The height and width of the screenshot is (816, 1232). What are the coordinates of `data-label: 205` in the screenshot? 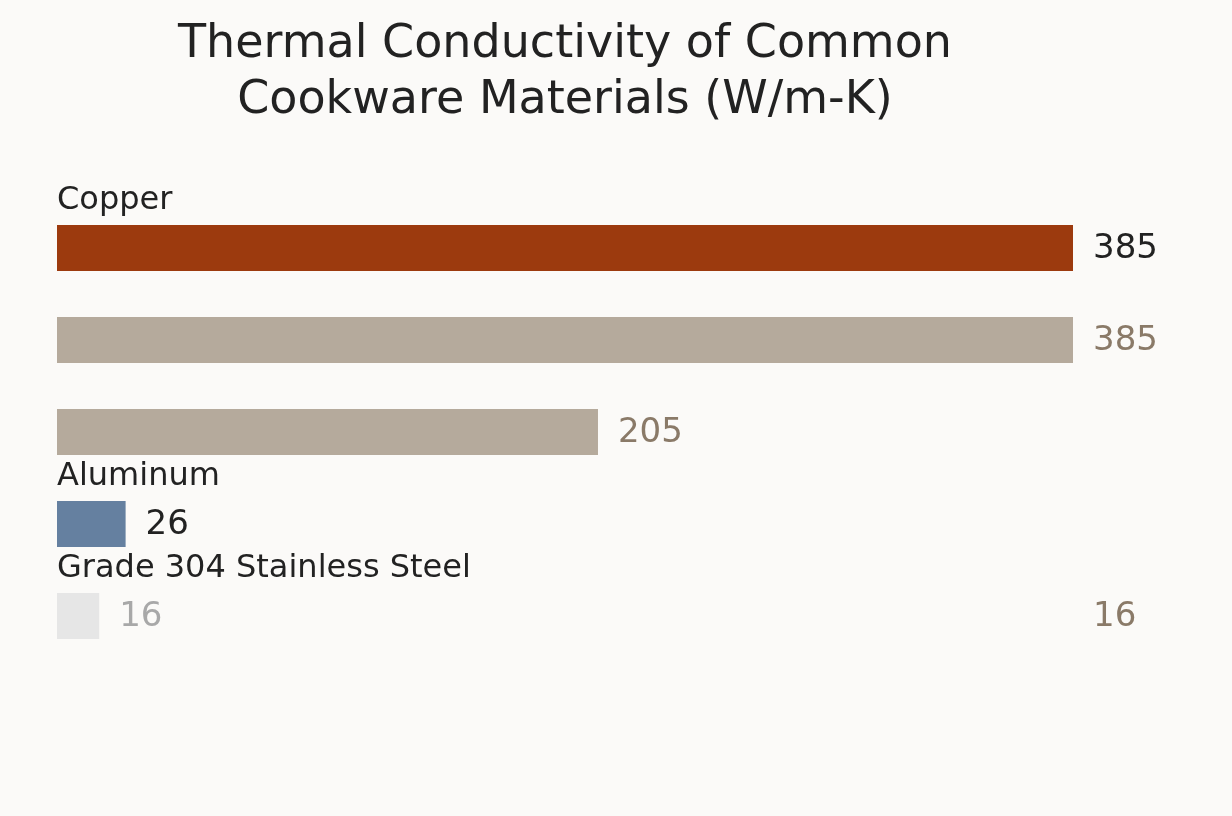 It's located at (650, 430).